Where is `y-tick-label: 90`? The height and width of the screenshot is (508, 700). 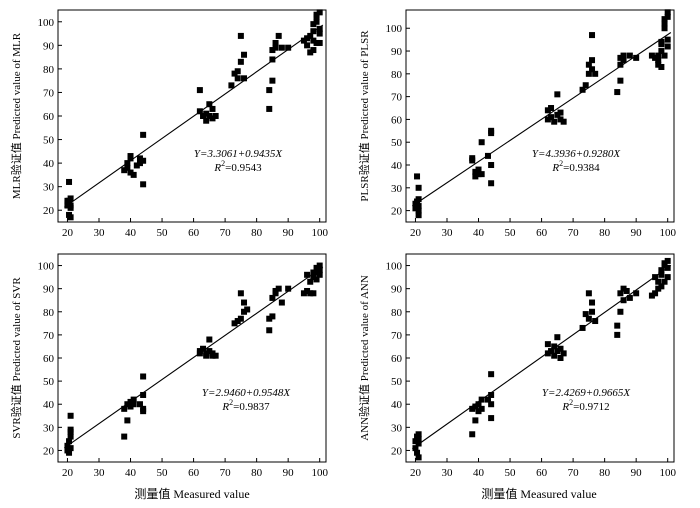
y-tick-label: 90 is located at coordinates (49, 290).